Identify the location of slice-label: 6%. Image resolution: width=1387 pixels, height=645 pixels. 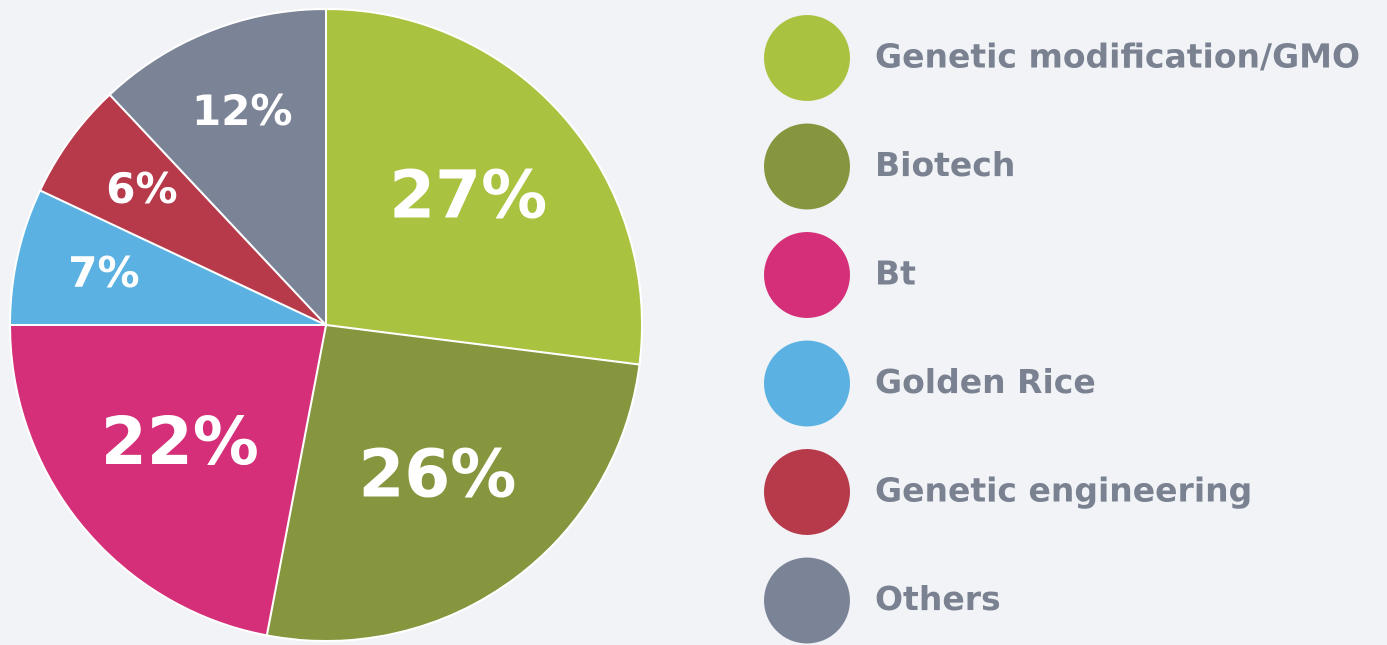
(141, 188).